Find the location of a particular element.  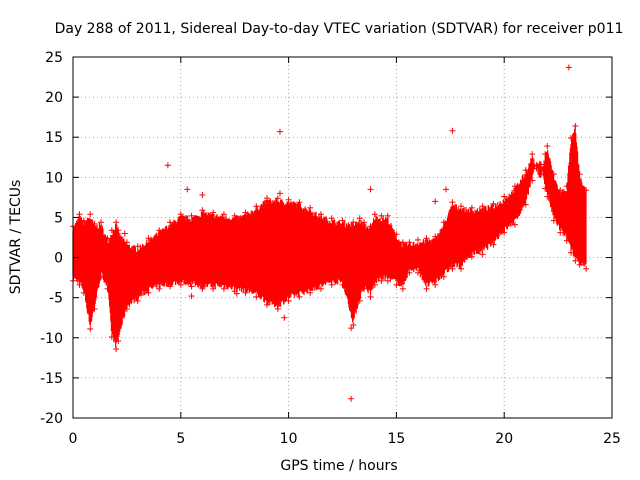

y-tick-label: -5 is located at coordinates (56, 299).